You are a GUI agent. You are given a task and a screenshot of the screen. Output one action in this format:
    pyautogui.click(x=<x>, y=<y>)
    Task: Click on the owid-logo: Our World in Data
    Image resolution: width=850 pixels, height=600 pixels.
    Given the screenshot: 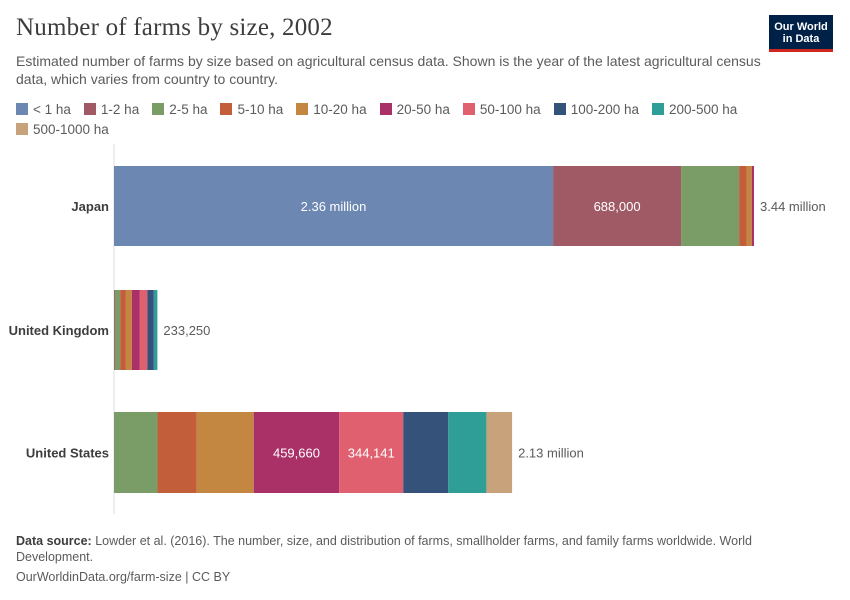 What is the action you would take?
    pyautogui.click(x=801, y=33)
    